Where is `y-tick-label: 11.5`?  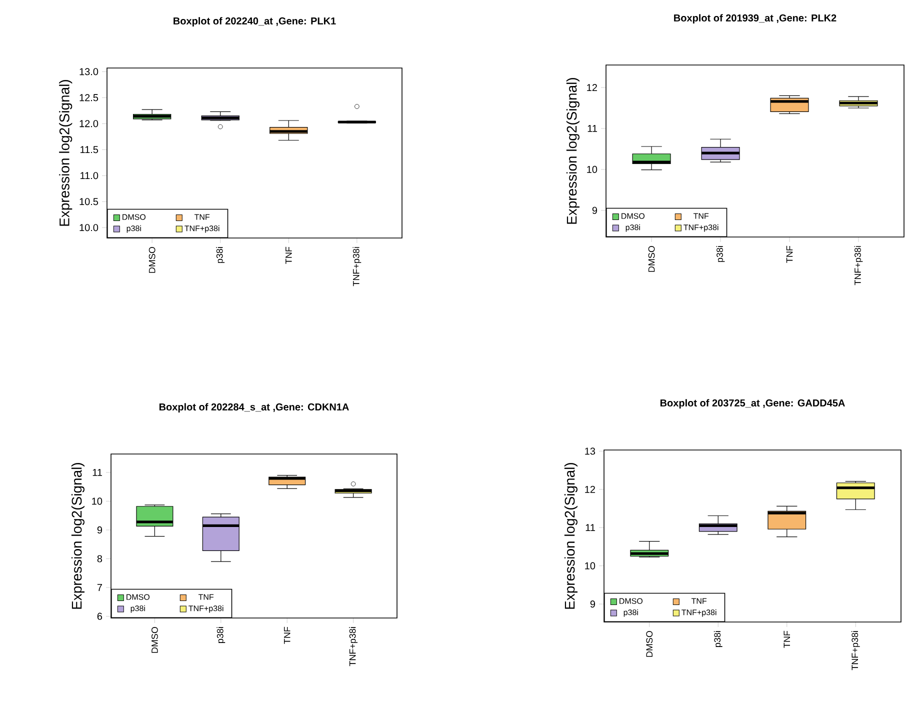
y-tick-label: 11.5 is located at coordinates (89, 150).